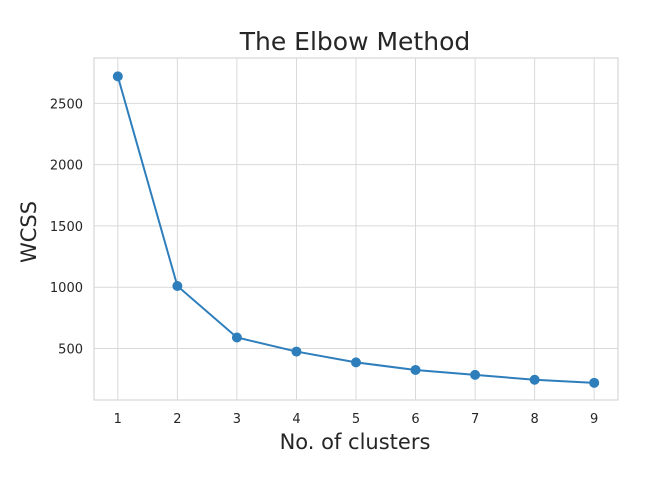  I want to click on y-tick-label: 1000, so click(66, 288).